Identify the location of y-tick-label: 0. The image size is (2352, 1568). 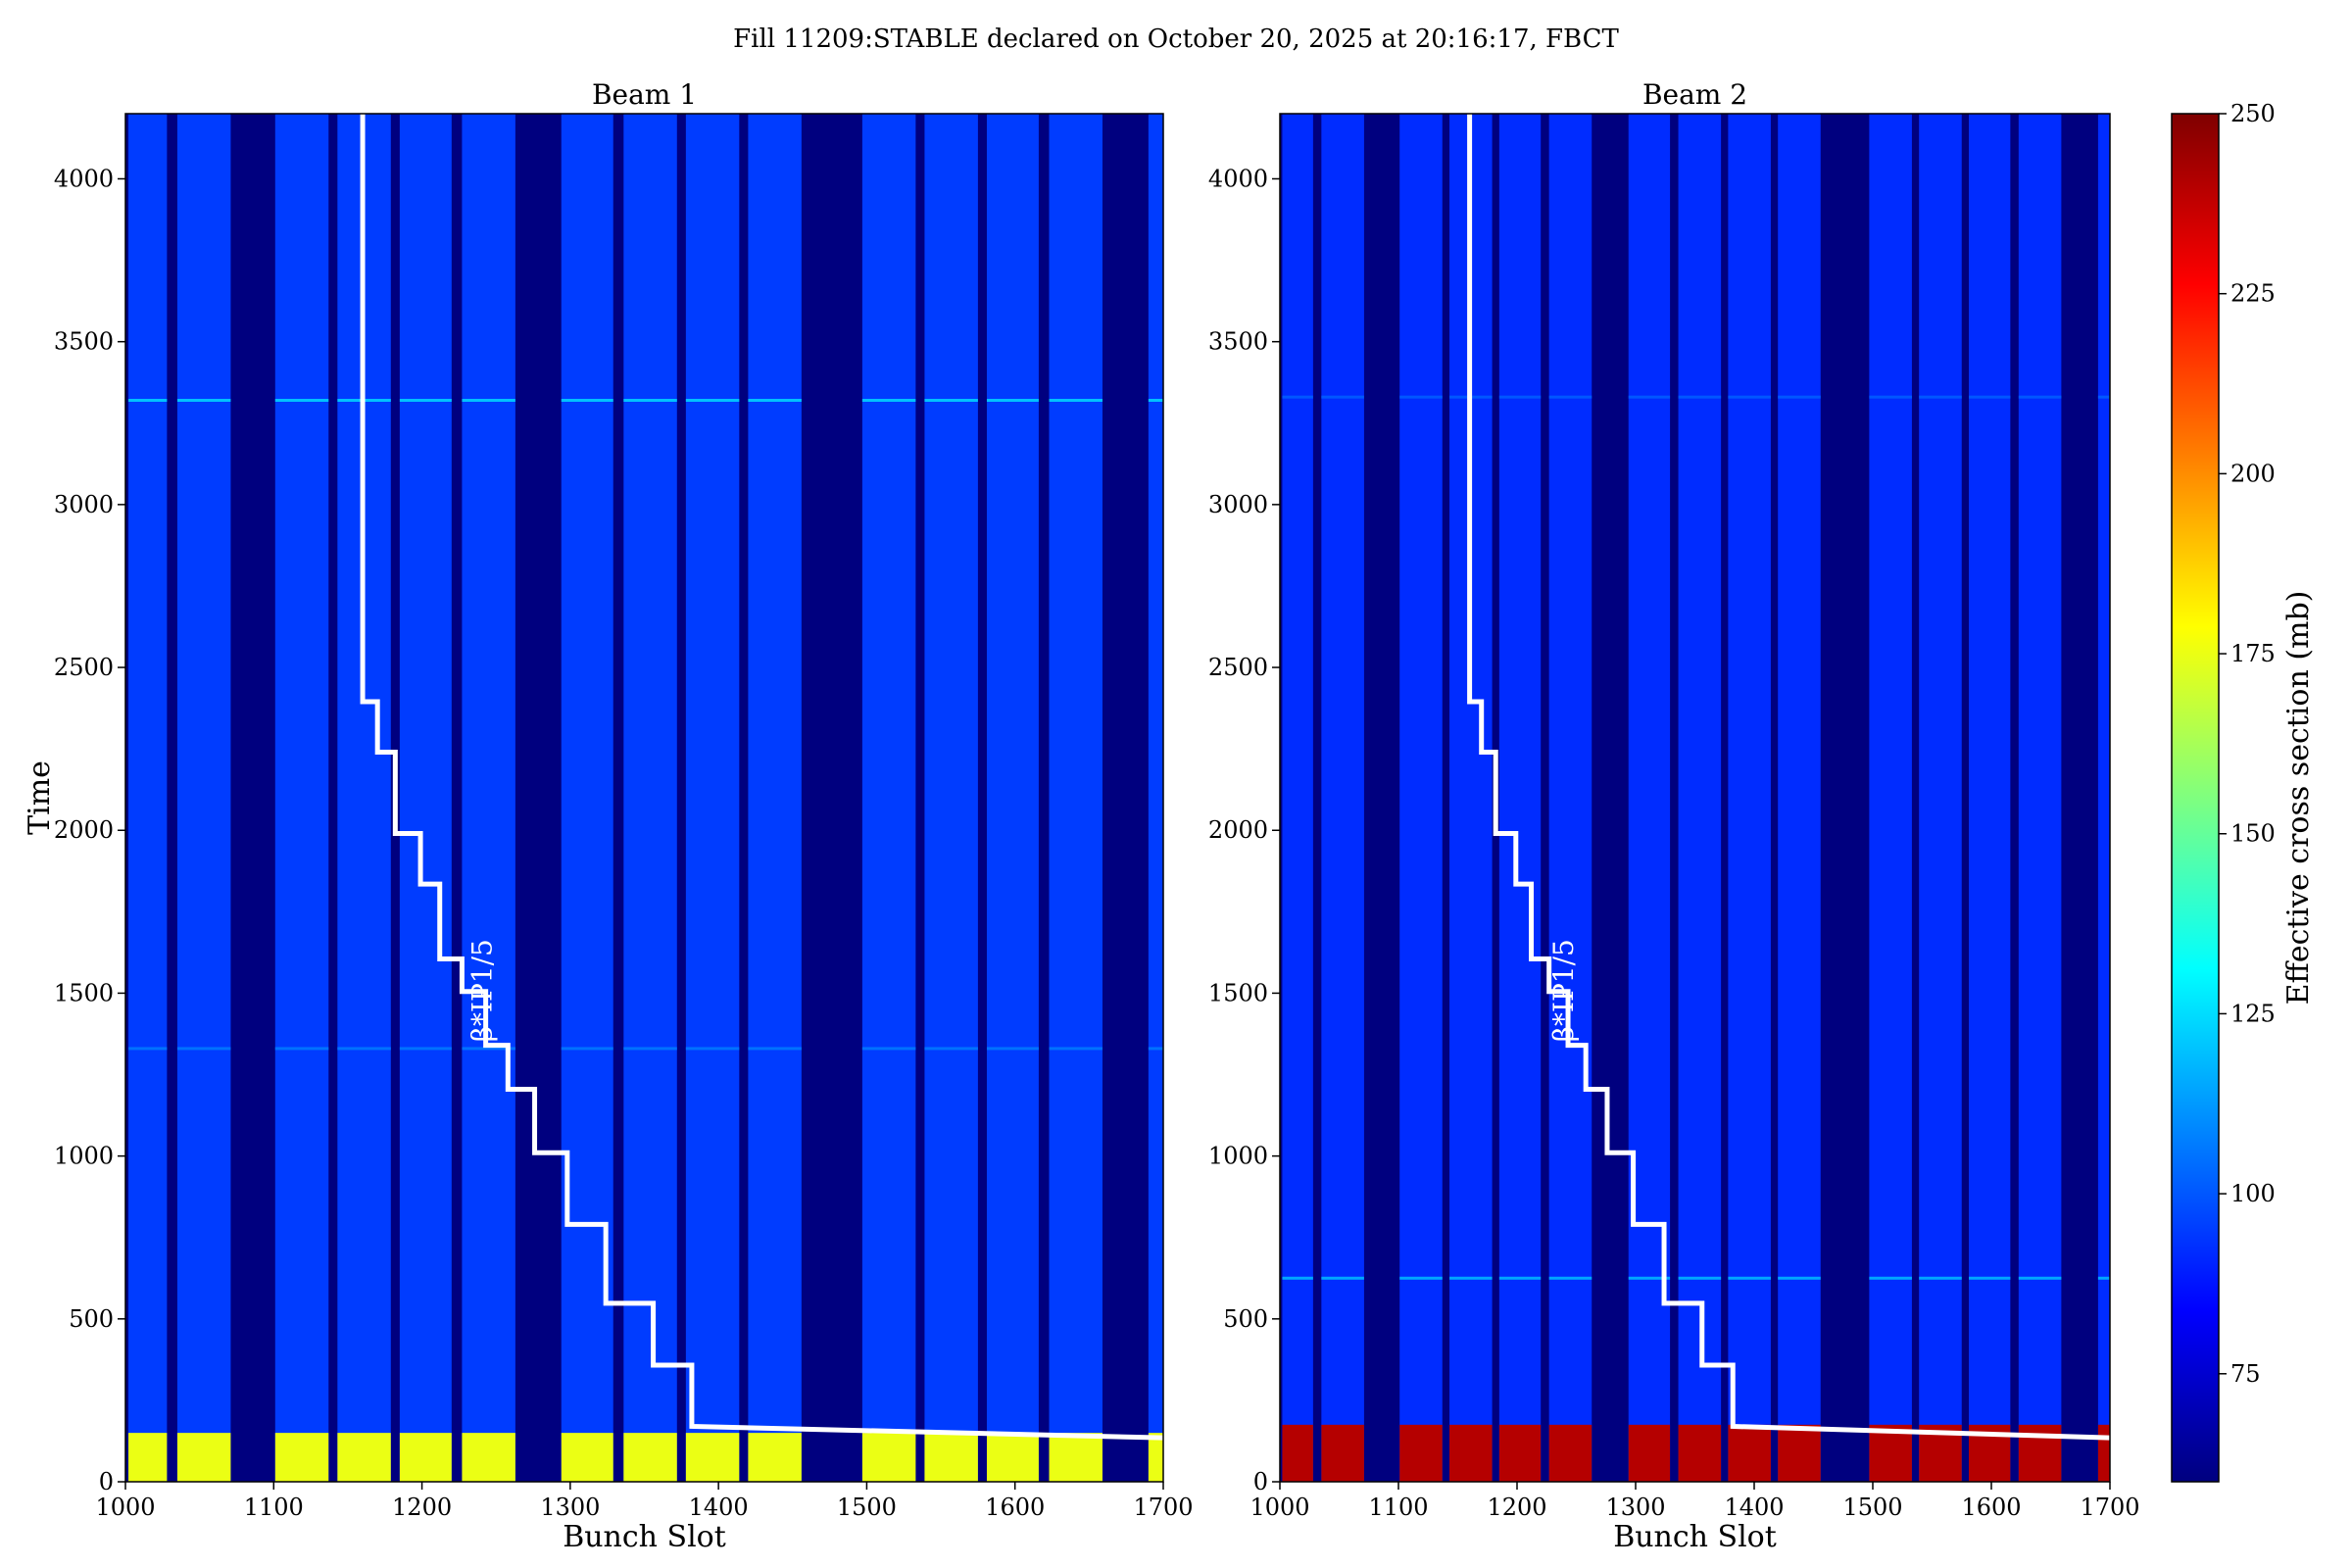
(1260, 1481).